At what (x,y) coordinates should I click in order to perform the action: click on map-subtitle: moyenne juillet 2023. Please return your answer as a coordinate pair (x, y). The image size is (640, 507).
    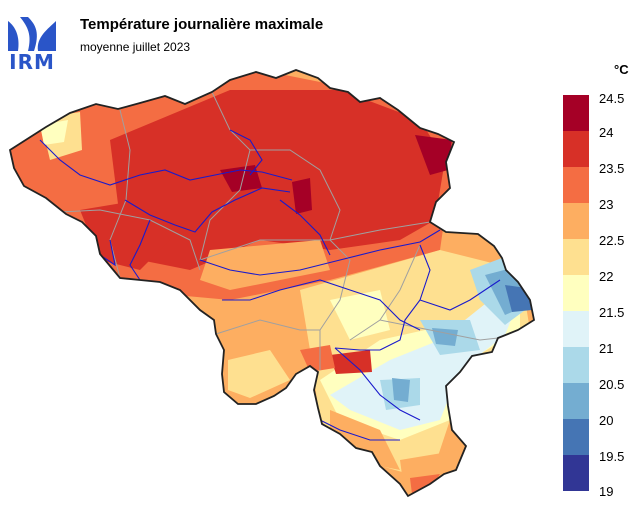
    Looking at the image, I should click on (135, 47).